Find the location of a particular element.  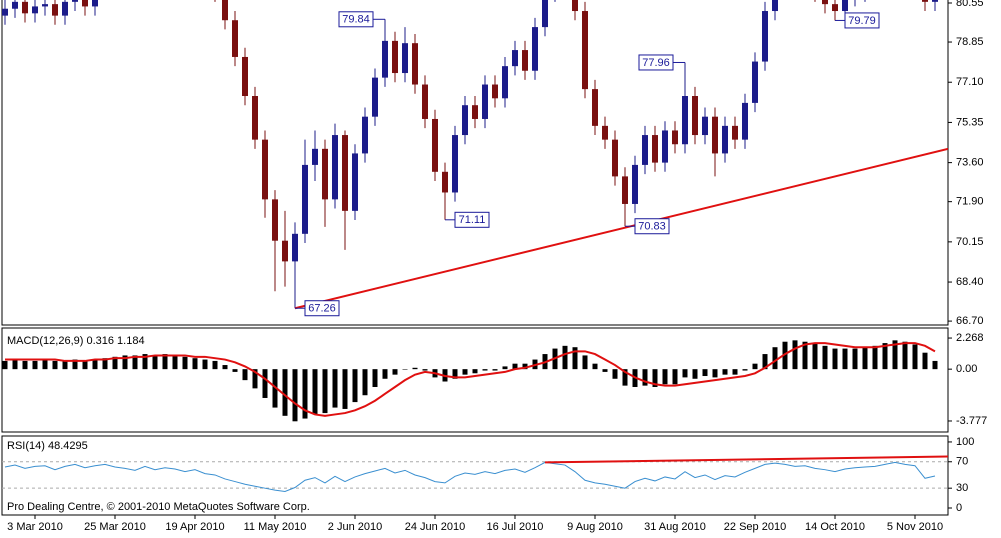

y-tick-label: 2.268 is located at coordinates (970, 338).